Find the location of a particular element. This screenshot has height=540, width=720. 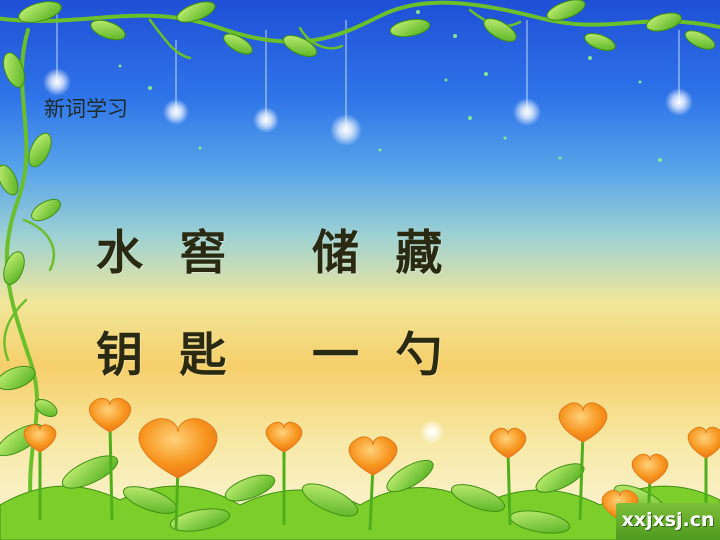

top-leaves is located at coordinates (367, 29).